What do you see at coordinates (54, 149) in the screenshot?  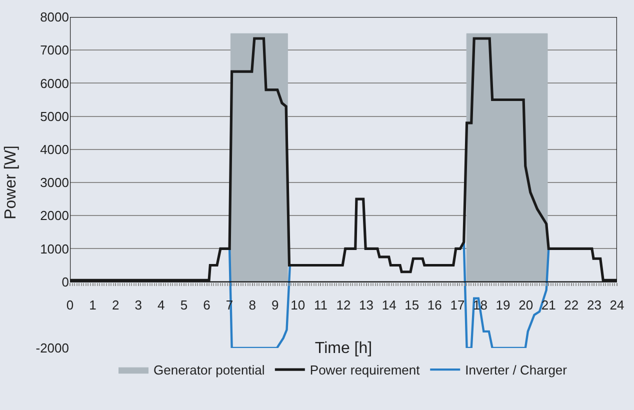 I see `y-tick-label: 4000` at bounding box center [54, 149].